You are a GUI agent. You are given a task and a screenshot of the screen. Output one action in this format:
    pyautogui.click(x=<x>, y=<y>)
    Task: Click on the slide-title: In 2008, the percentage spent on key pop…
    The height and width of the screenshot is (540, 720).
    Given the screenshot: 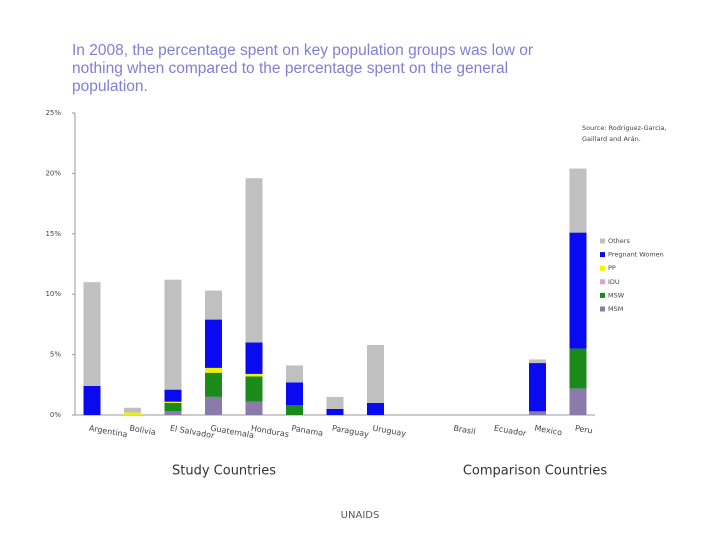 What is the action you would take?
    pyautogui.click(x=303, y=68)
    